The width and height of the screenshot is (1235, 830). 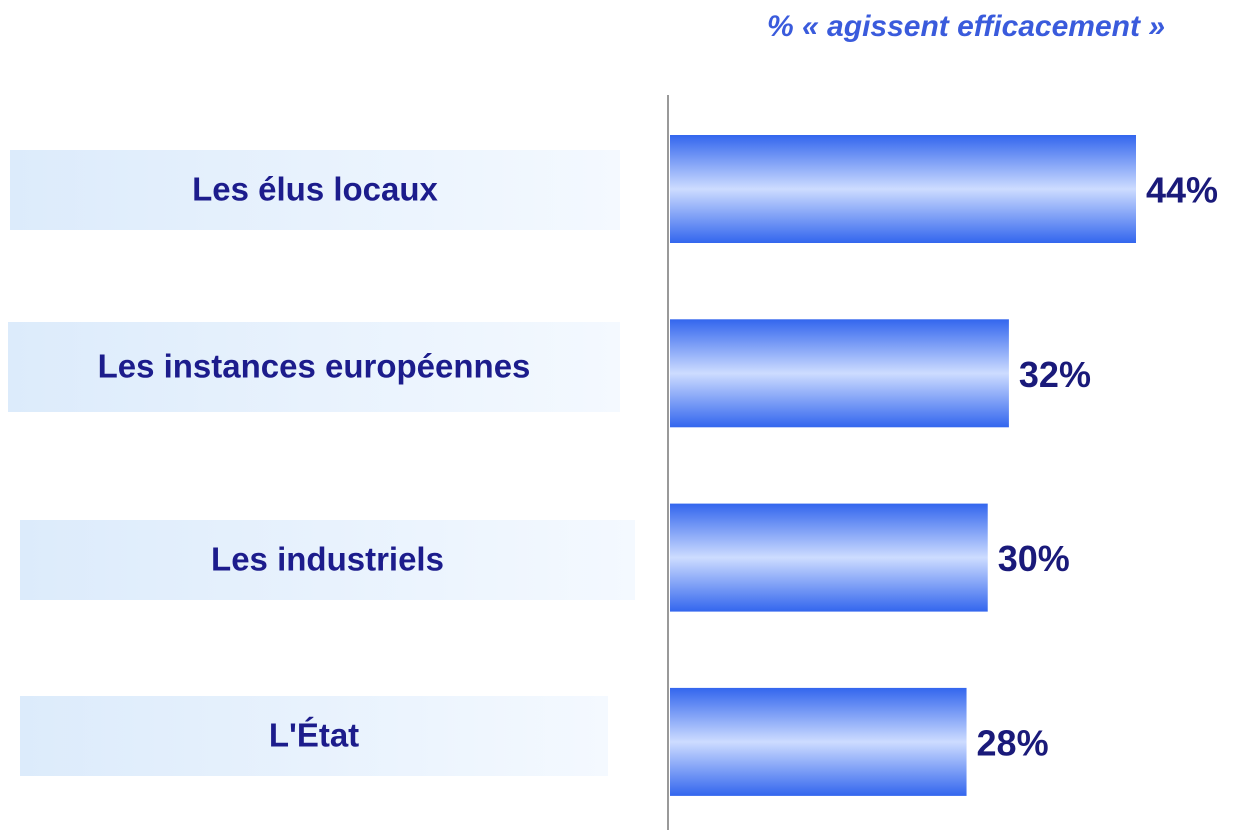 I want to click on value-label: 32%, so click(x=1055, y=374).